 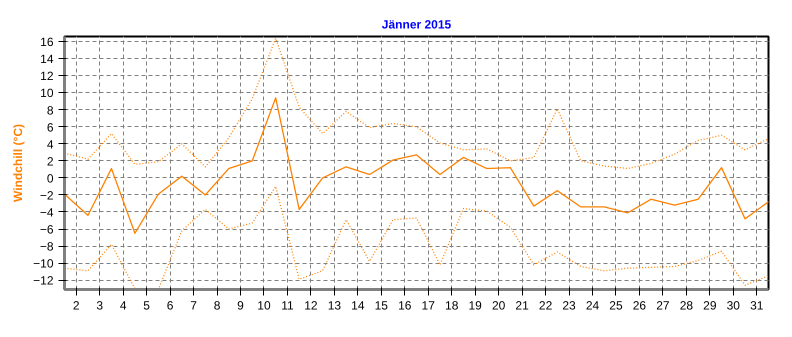 What do you see at coordinates (663, 305) in the screenshot?
I see `x-tick-label: 27` at bounding box center [663, 305].